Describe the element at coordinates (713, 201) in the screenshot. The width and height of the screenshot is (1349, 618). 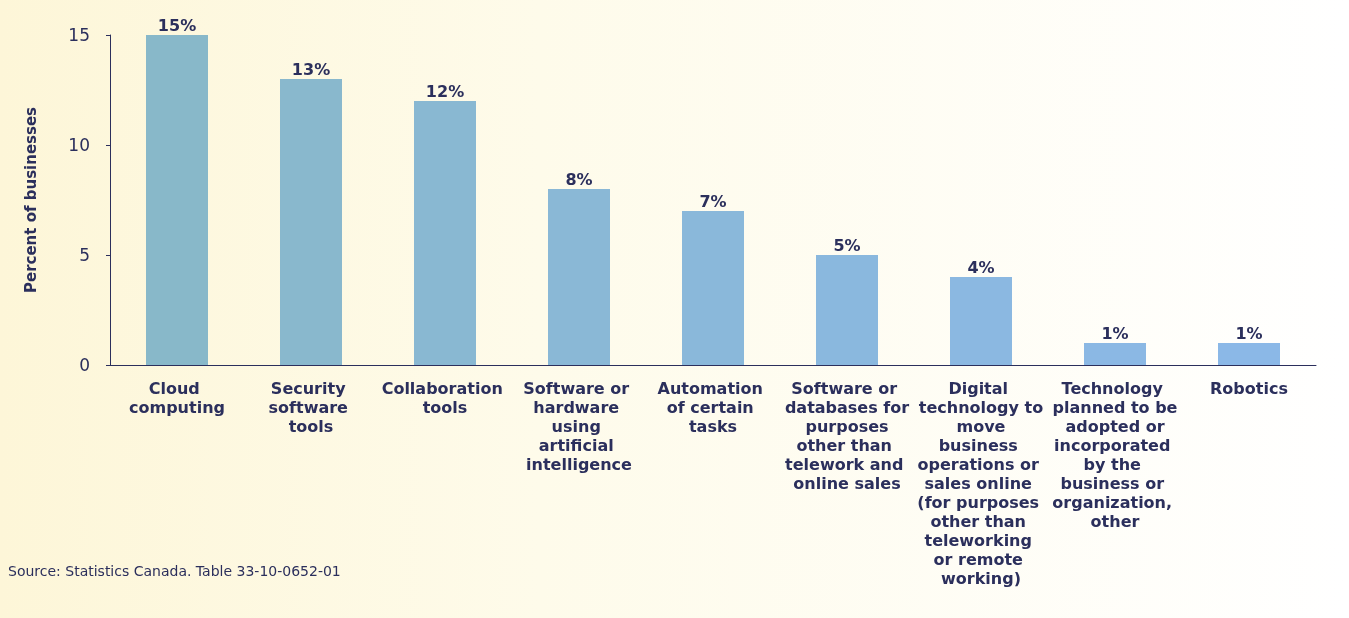
I see `data-label: 7%` at that location.